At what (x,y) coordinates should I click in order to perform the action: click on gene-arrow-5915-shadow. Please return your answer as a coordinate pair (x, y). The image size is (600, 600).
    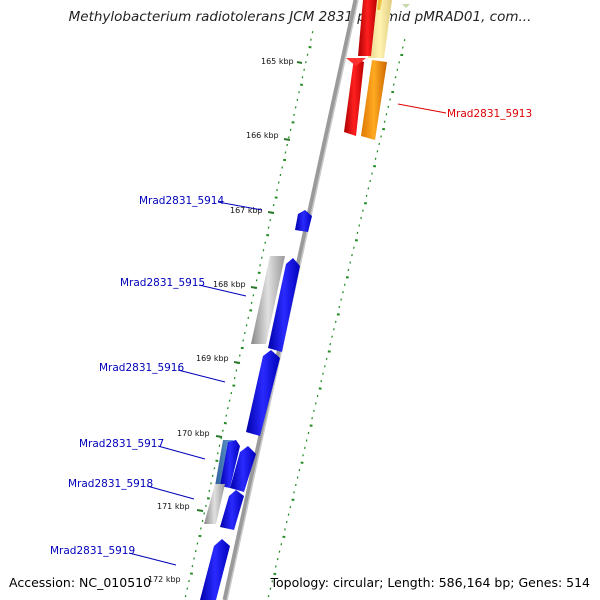
    Looking at the image, I should click on (268, 300).